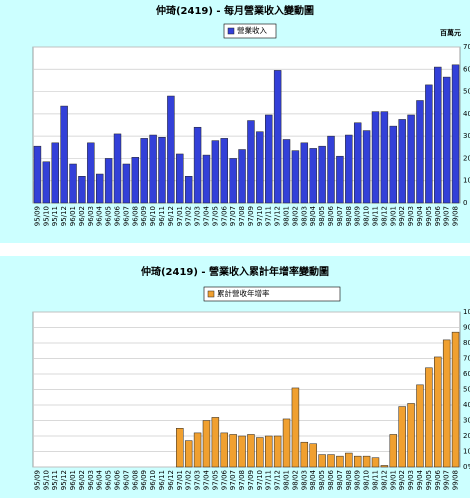 The height and width of the screenshot is (498, 470). Describe the element at coordinates (144, 480) in the screenshot. I see `x-tick-label: 96/09` at that location.